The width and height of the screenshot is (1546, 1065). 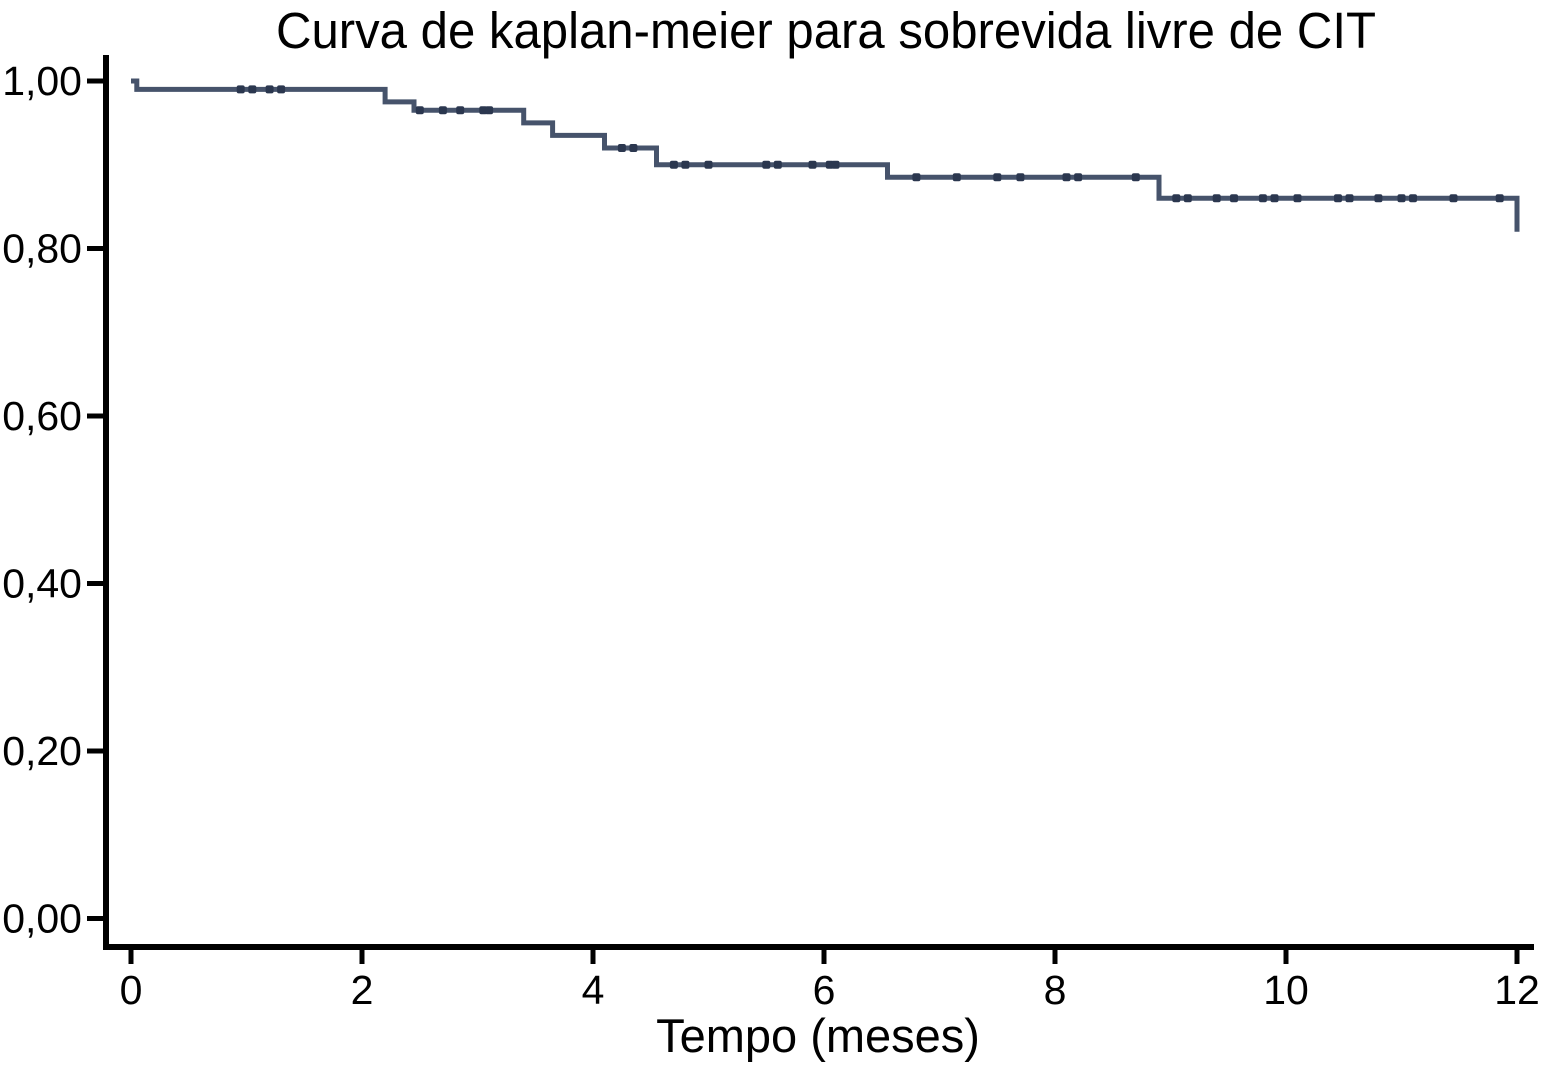 I want to click on x-tick-label: 12, so click(x=1517, y=990).